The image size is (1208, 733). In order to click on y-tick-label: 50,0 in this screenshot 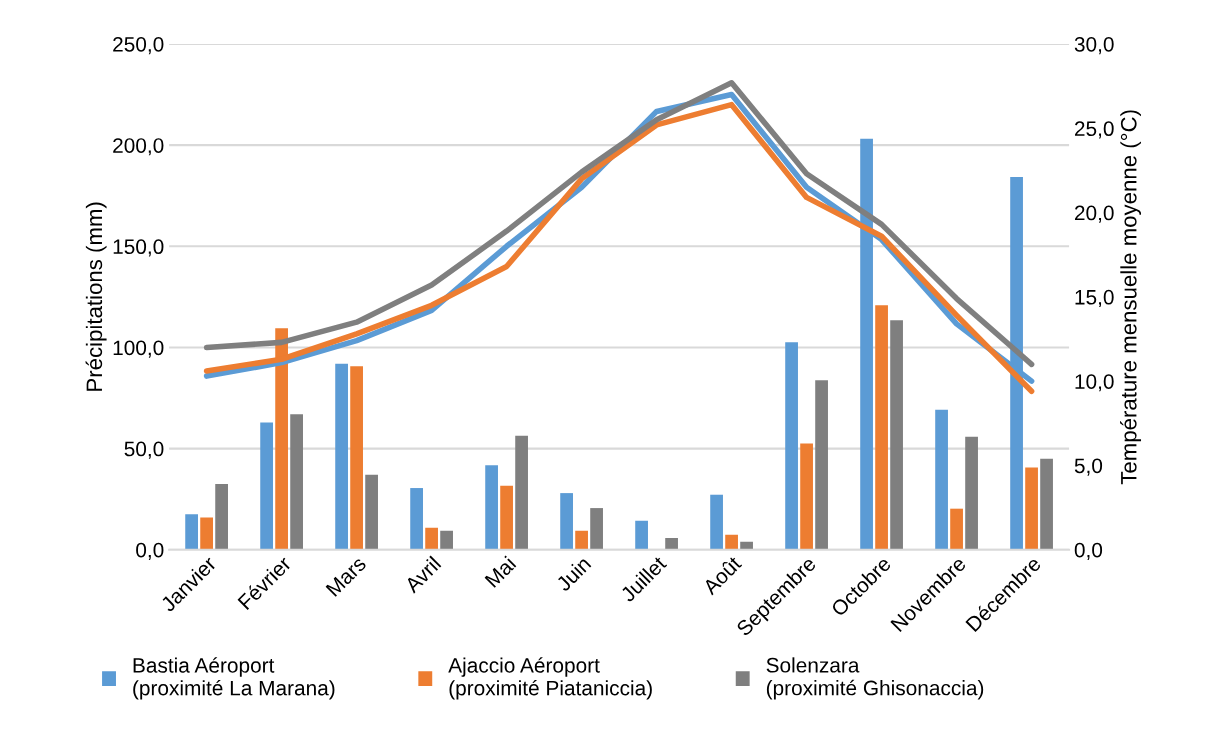, I will do `click(144, 450)`.